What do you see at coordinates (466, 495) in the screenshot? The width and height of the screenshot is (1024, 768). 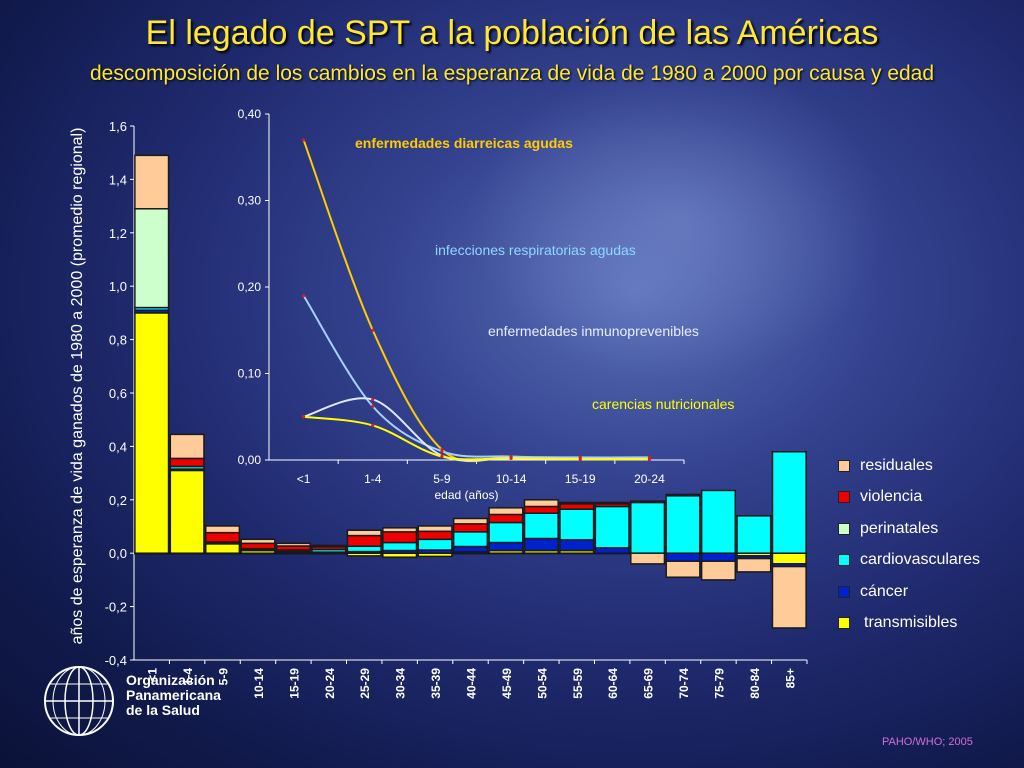 I see `inset-x-axis-label: edad (años)` at bounding box center [466, 495].